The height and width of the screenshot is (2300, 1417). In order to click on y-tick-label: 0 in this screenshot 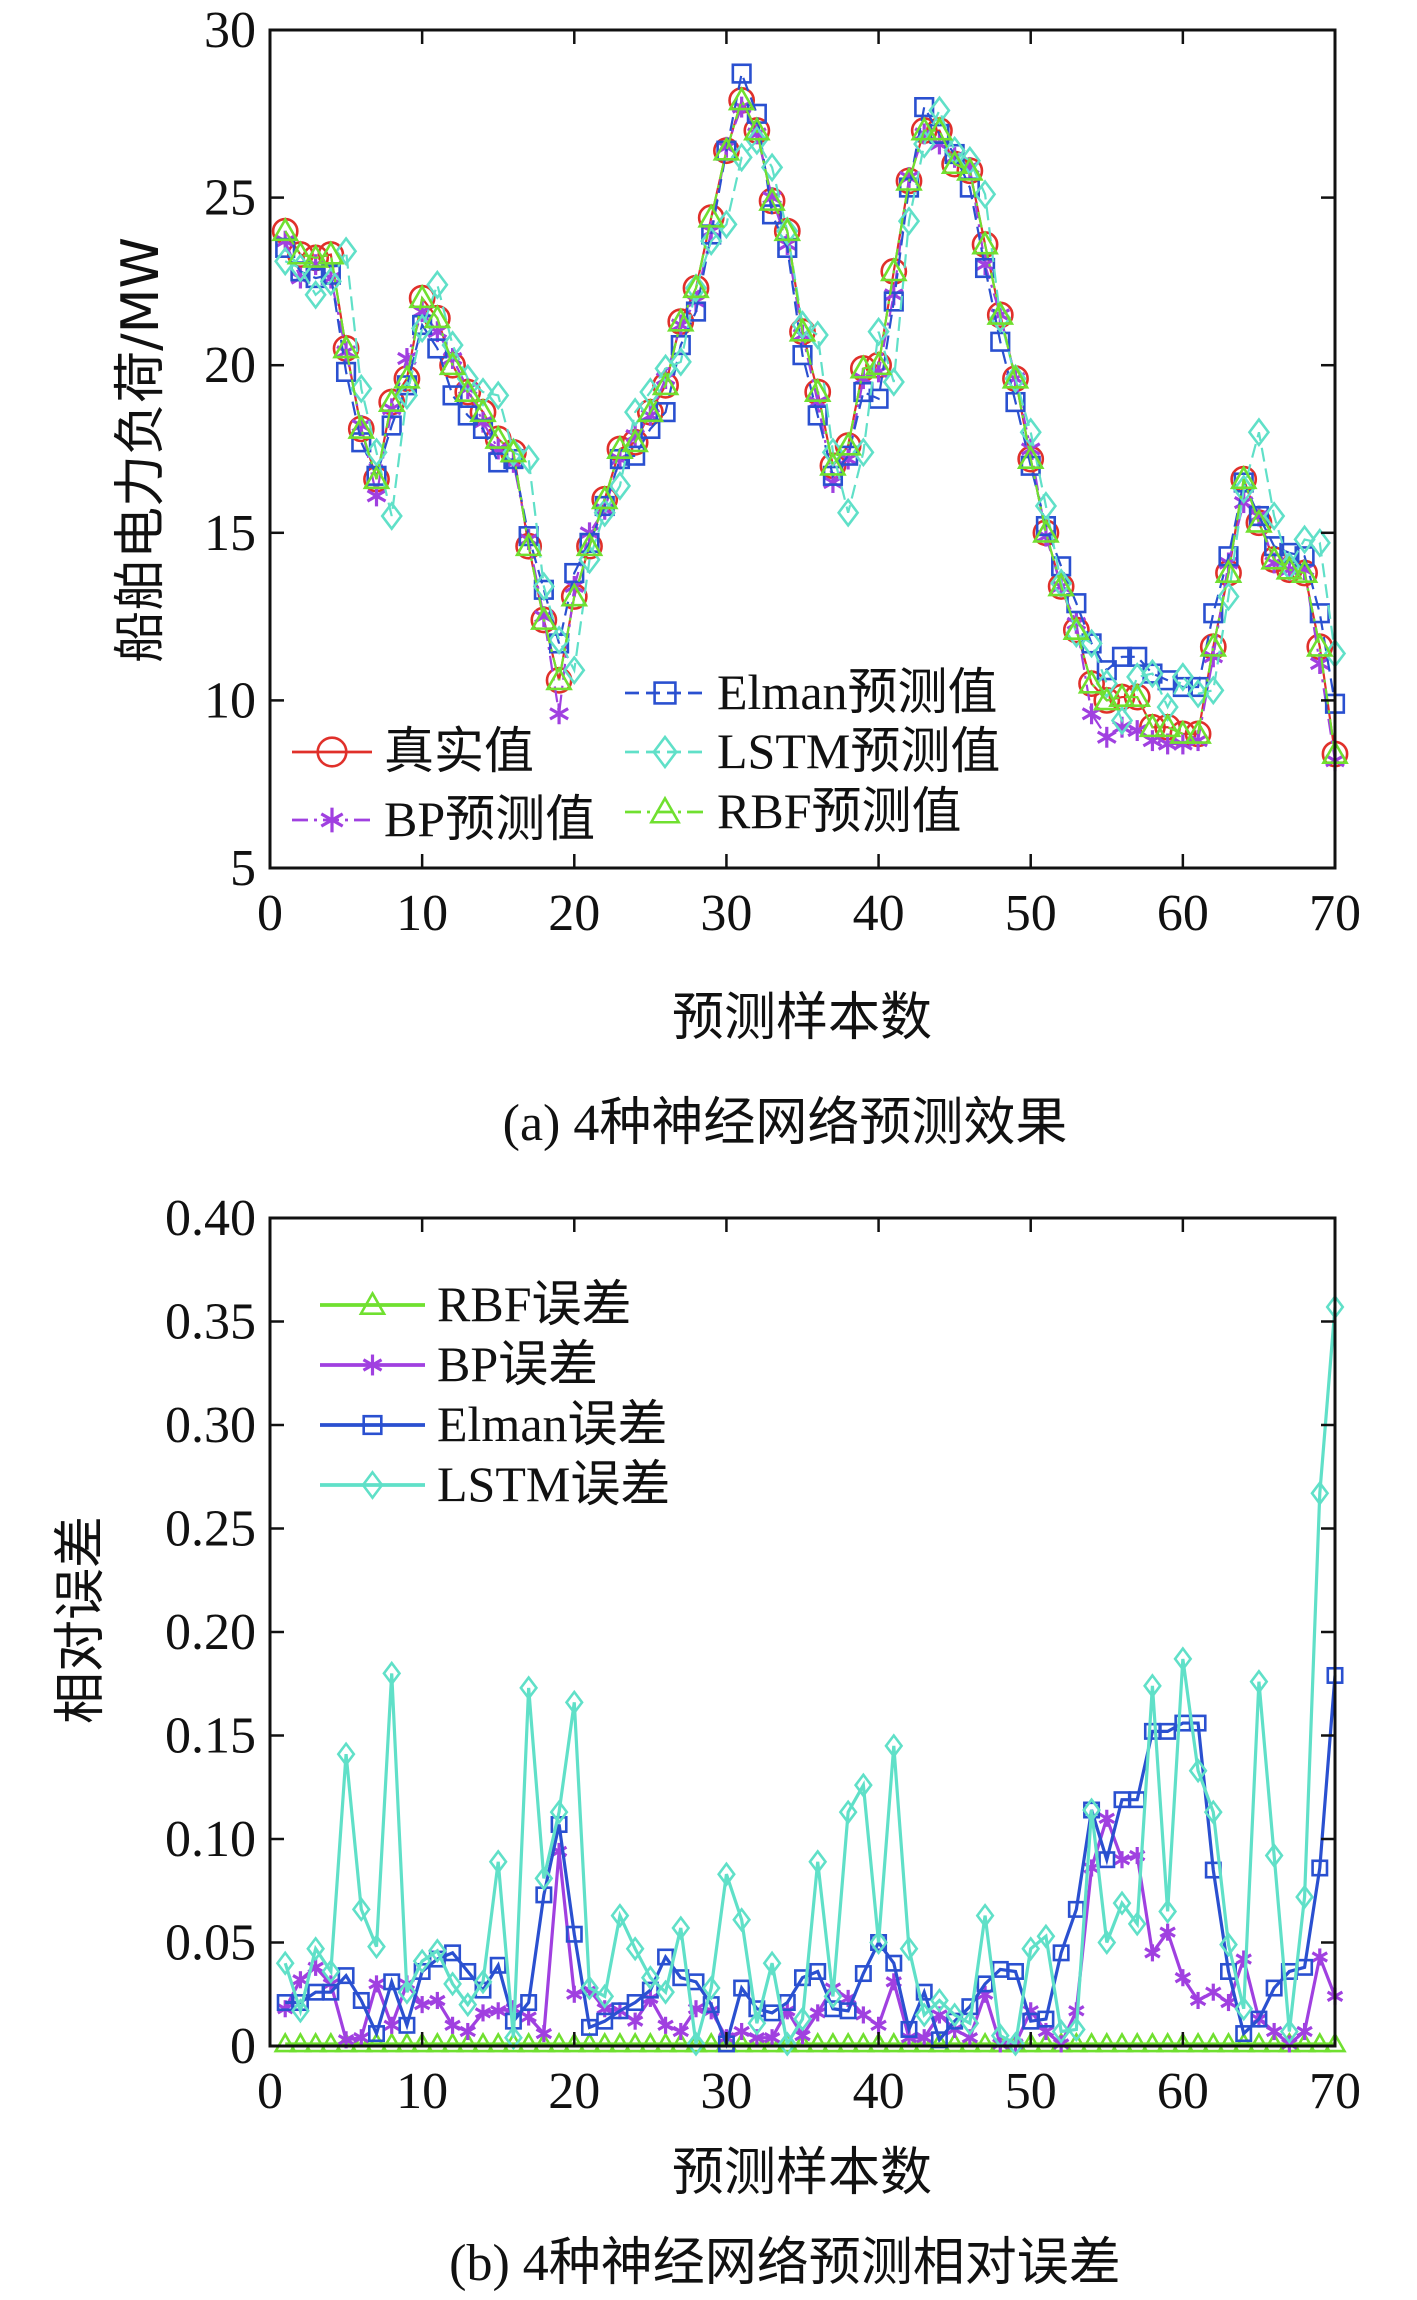, I will do `click(243, 2046)`.